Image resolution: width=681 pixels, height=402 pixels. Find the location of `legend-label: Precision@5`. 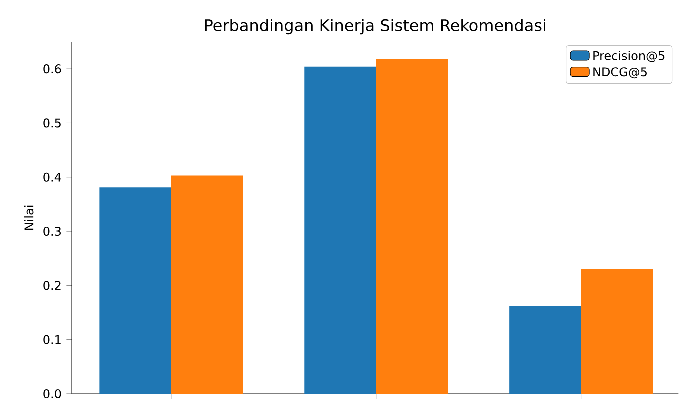

legend-label: Precision@5 is located at coordinates (629, 56).